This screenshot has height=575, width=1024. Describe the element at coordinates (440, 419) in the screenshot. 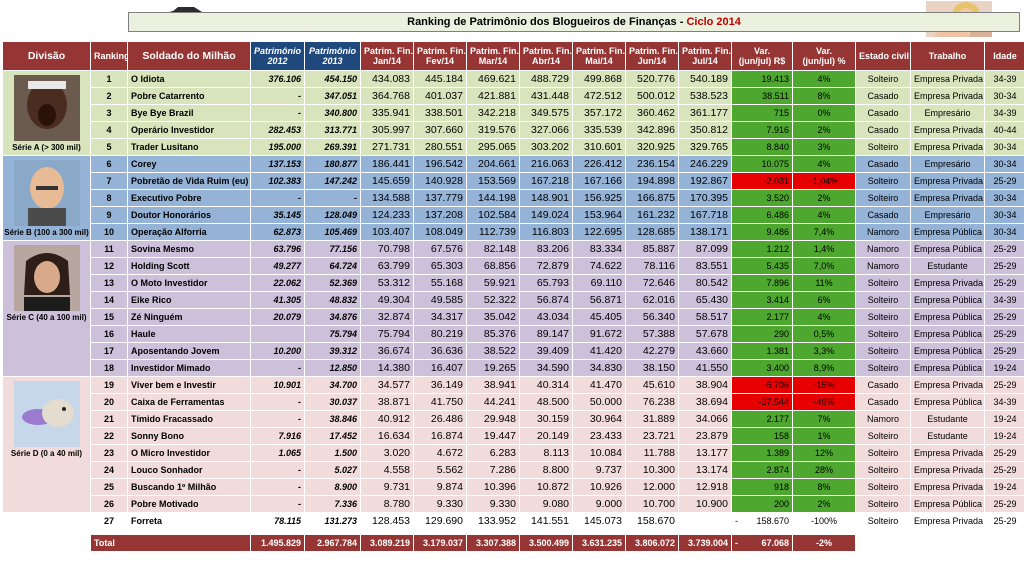

I see `month-value-cell: 26.486` at that location.